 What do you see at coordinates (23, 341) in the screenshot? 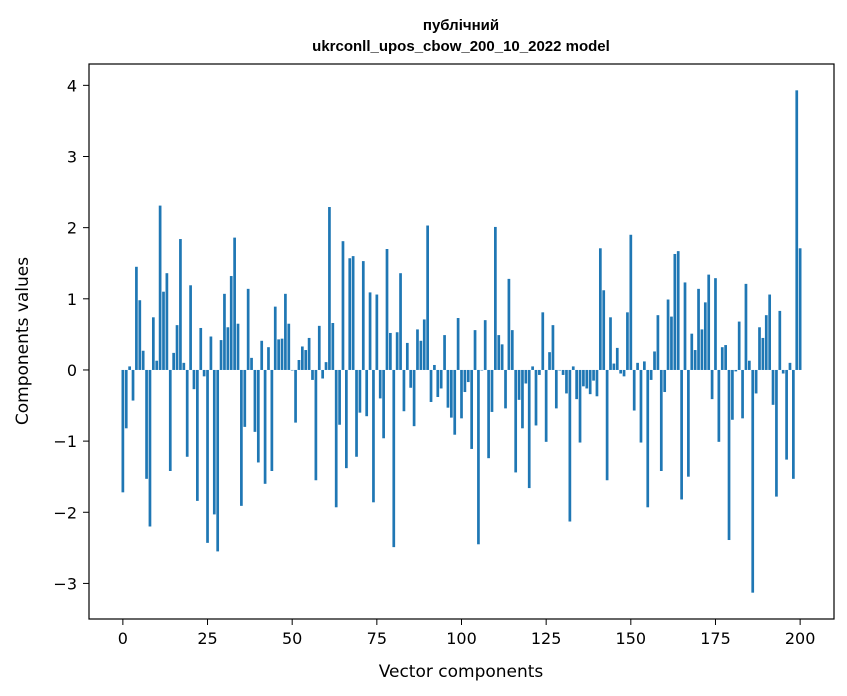
I see `y-axis-label: Components values` at bounding box center [23, 341].